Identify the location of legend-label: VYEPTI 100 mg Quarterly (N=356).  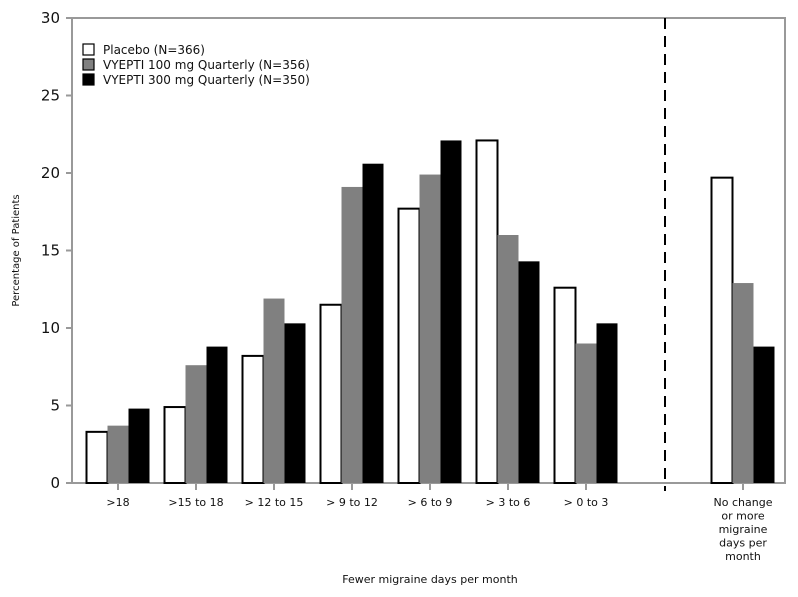
(206, 65).